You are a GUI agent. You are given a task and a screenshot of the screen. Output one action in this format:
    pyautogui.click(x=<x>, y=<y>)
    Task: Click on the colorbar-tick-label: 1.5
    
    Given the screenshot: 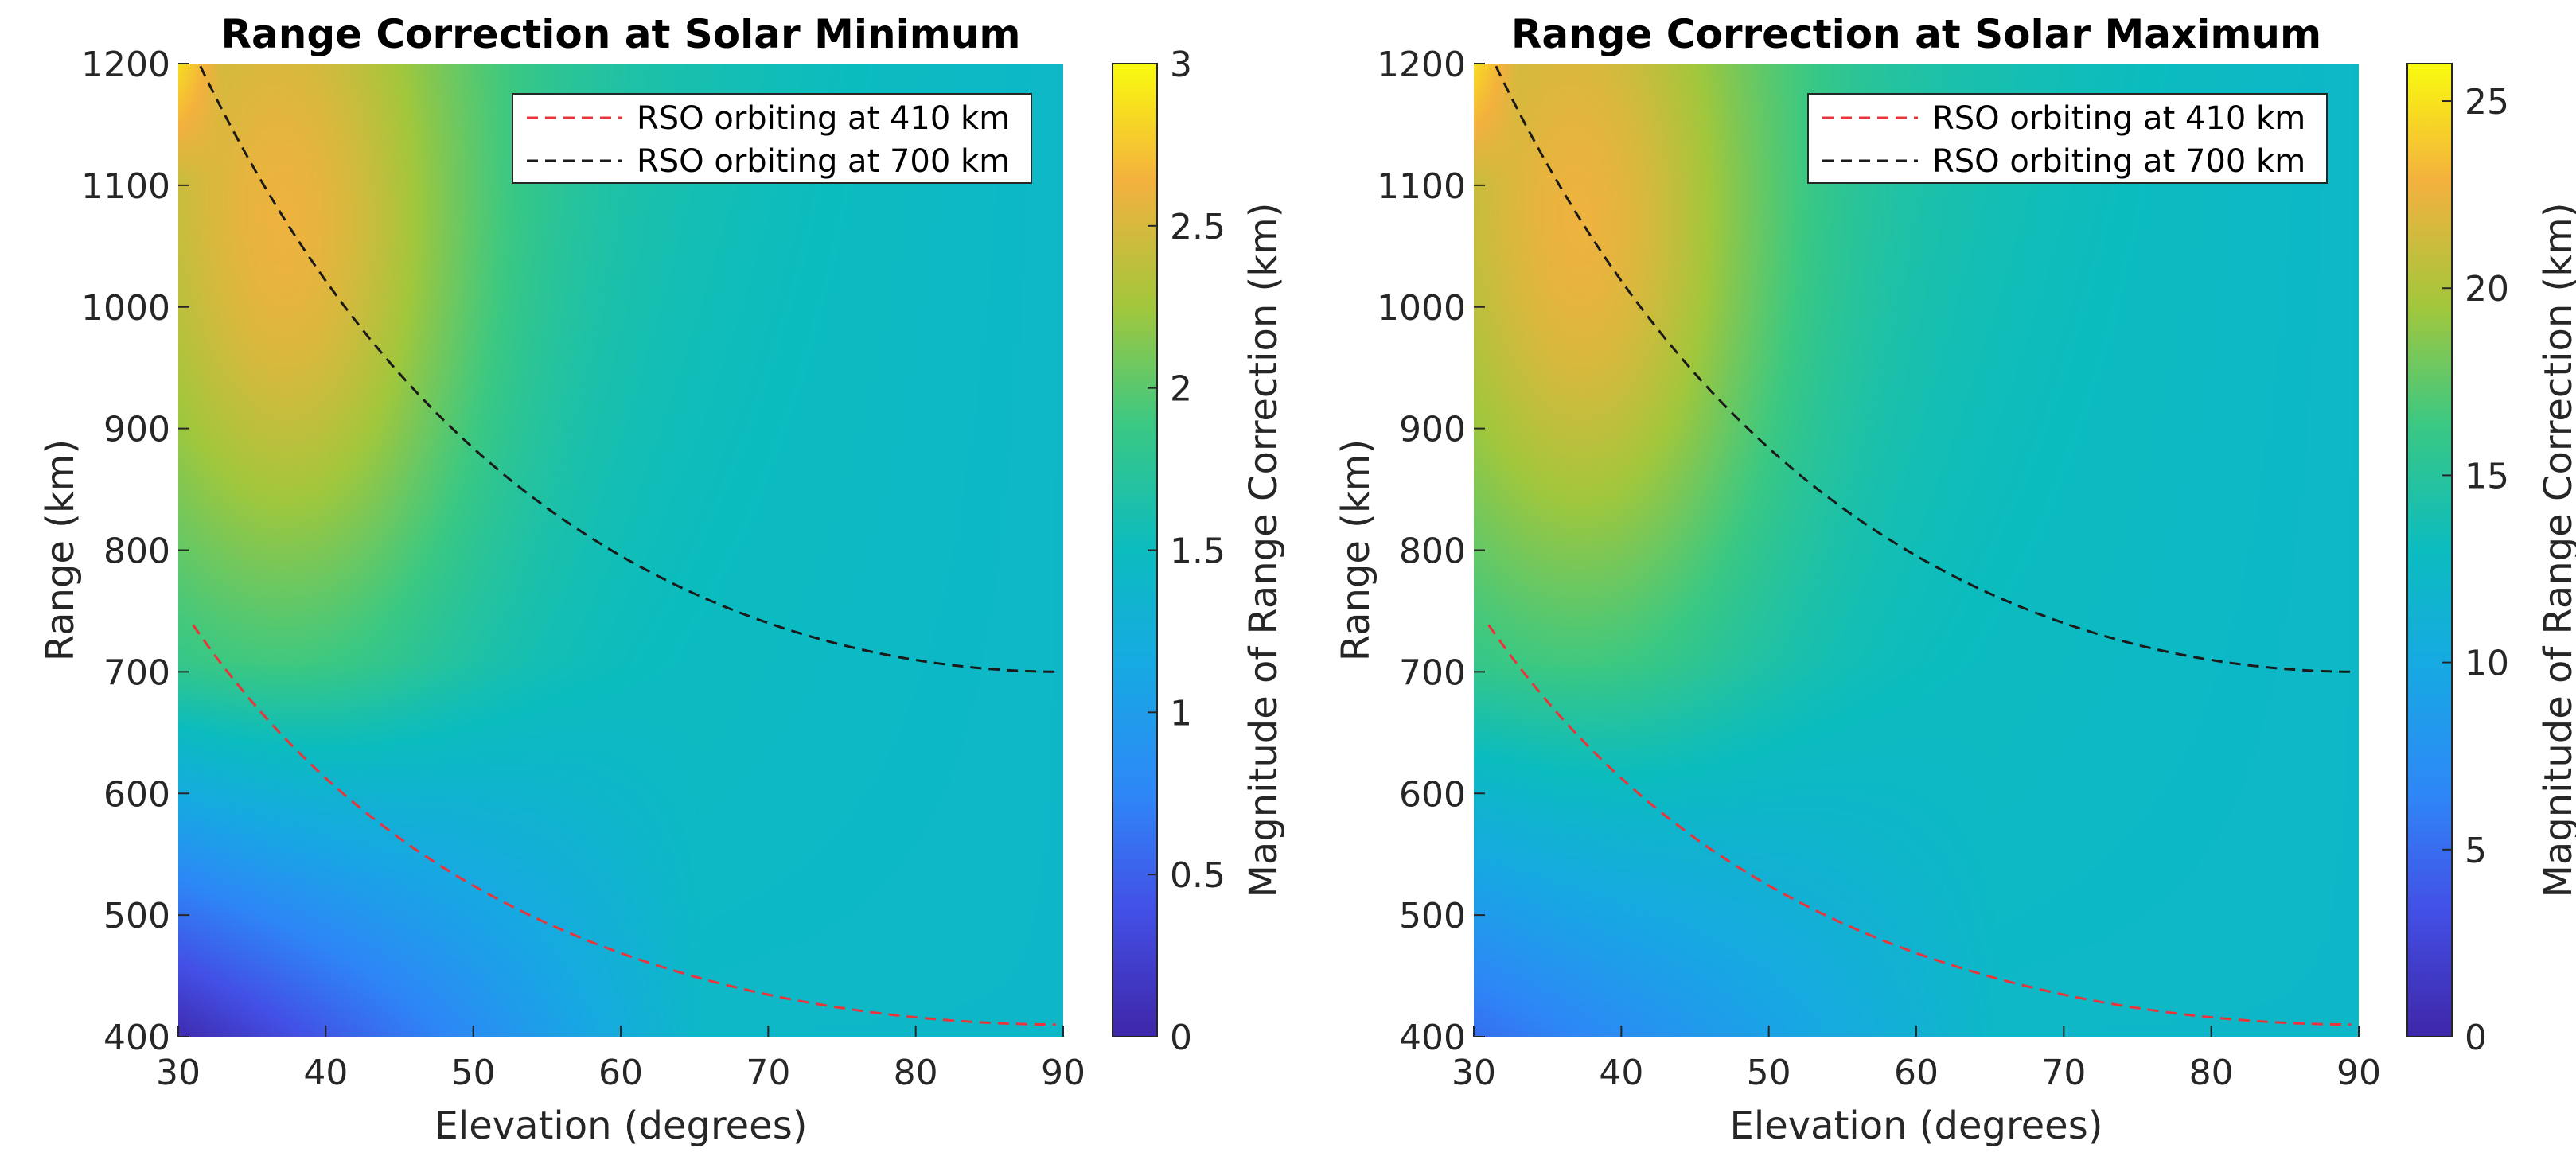 What is the action you would take?
    pyautogui.click(x=1198, y=551)
    